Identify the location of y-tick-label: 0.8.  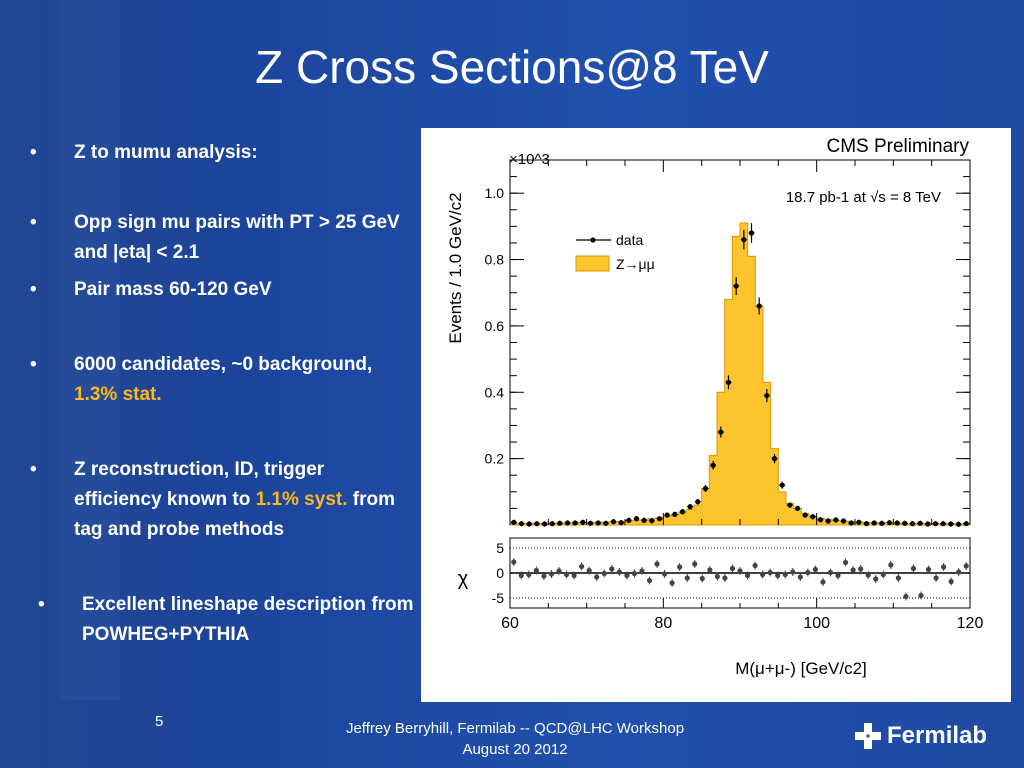
(495, 260).